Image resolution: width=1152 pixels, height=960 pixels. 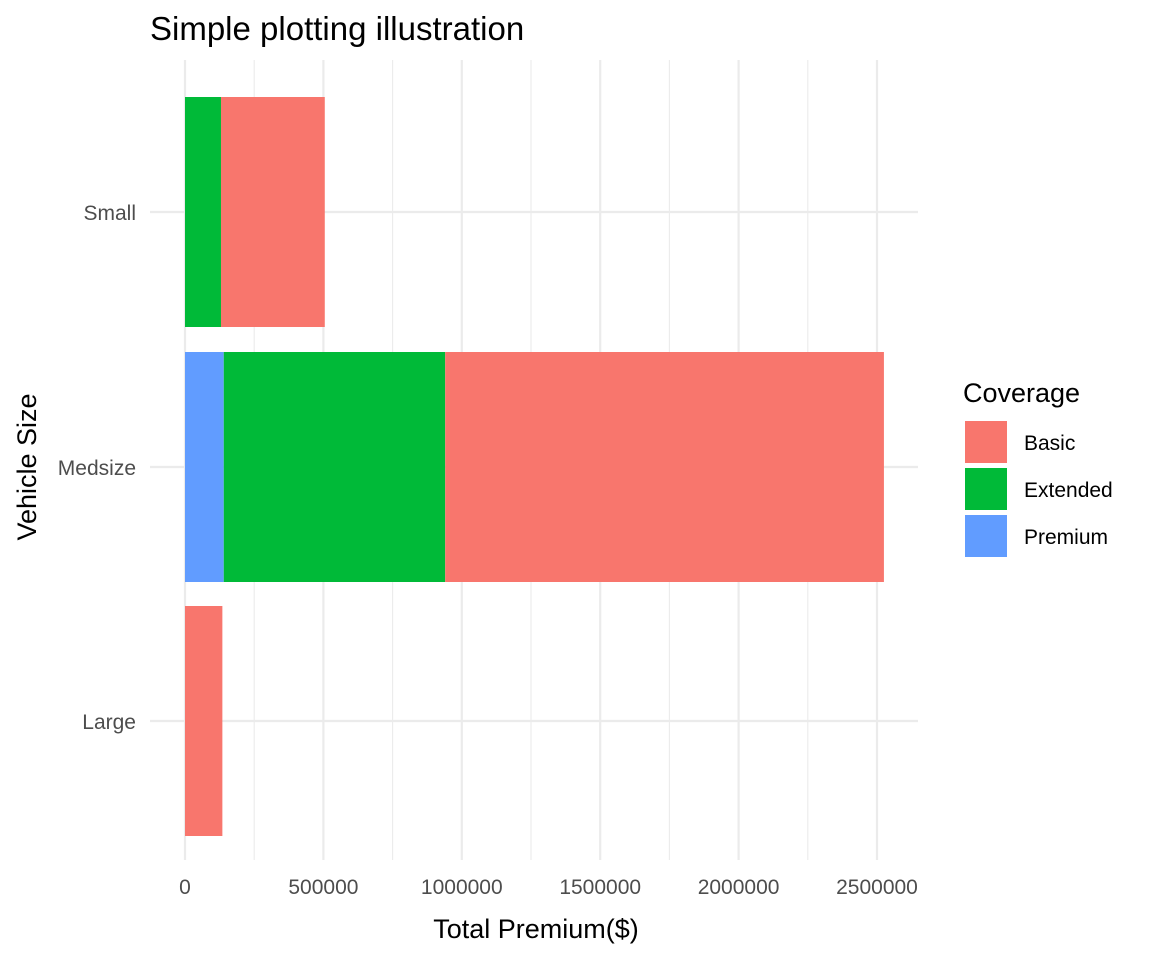 I want to click on x-tick-label: 500000, so click(x=323, y=887).